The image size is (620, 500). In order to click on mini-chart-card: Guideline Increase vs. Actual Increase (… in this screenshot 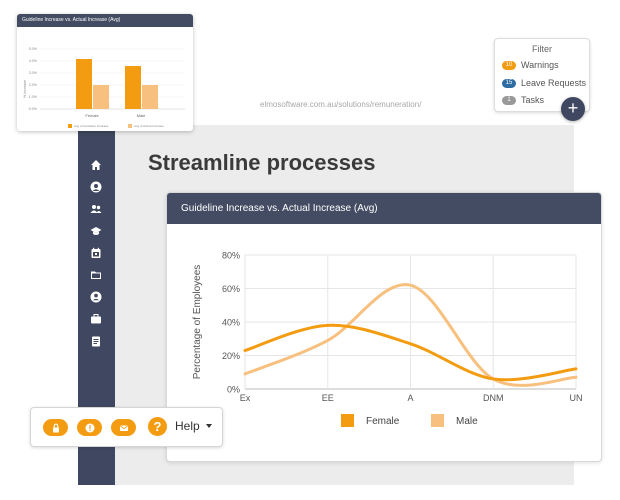, I will do `click(105, 72)`.